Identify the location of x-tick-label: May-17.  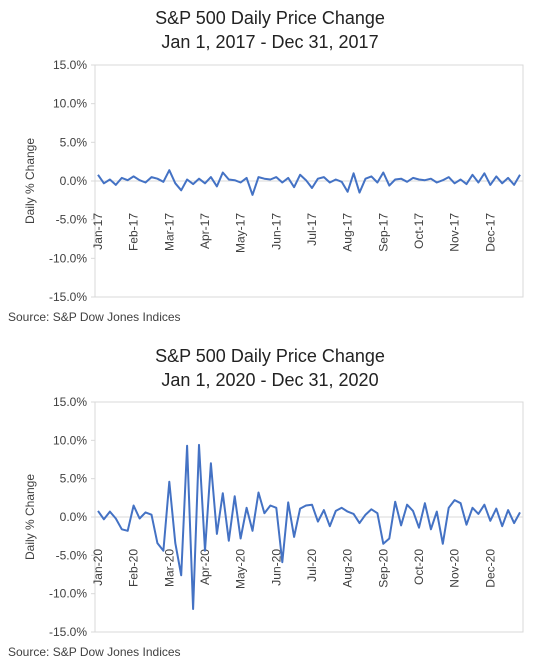
(241, 233).